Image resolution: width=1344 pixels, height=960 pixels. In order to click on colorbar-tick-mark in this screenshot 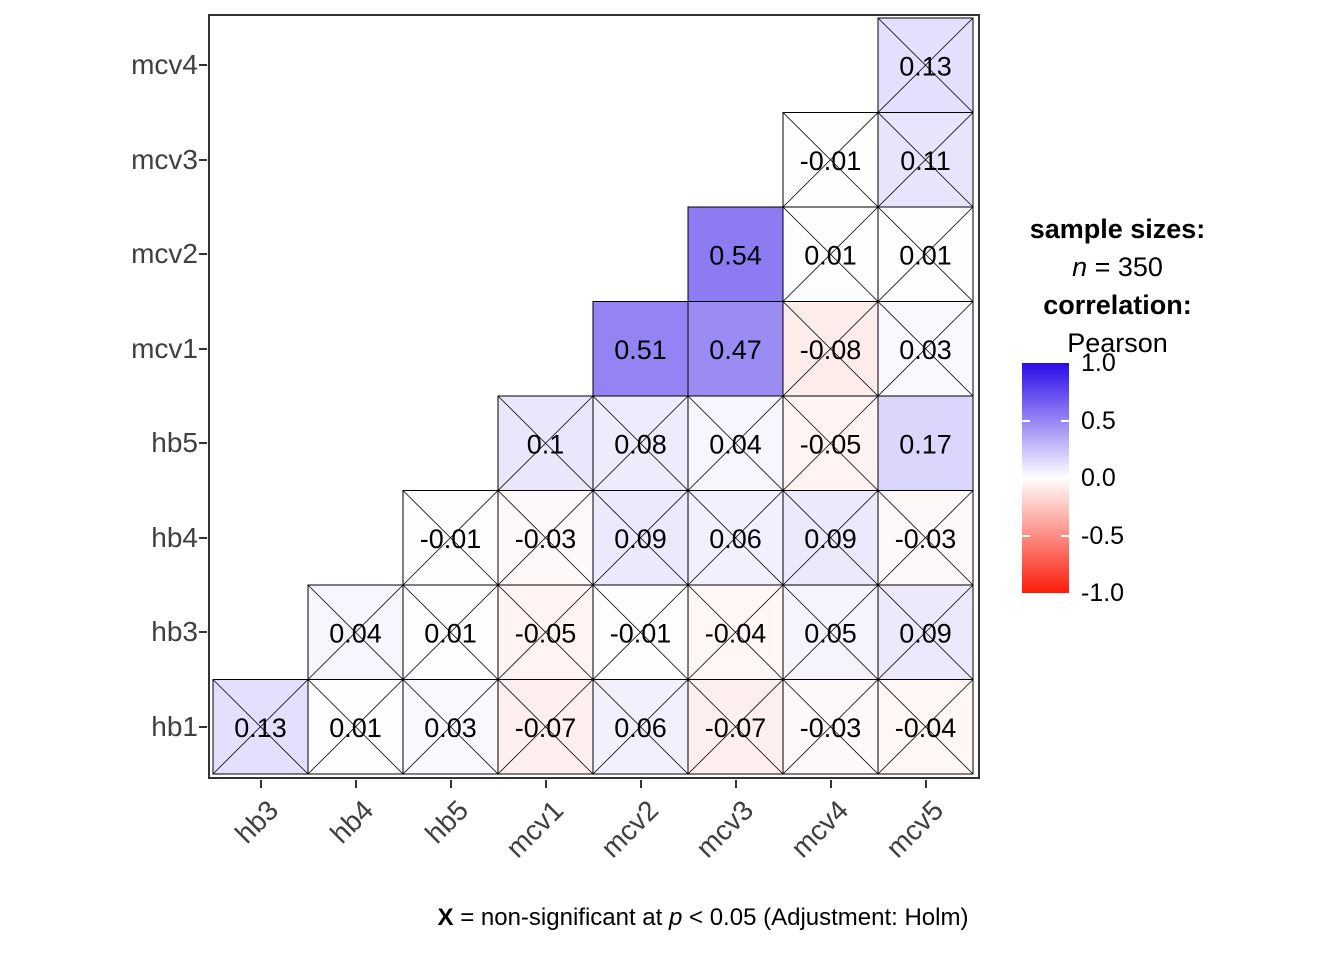, I will do `click(1026, 535)`.